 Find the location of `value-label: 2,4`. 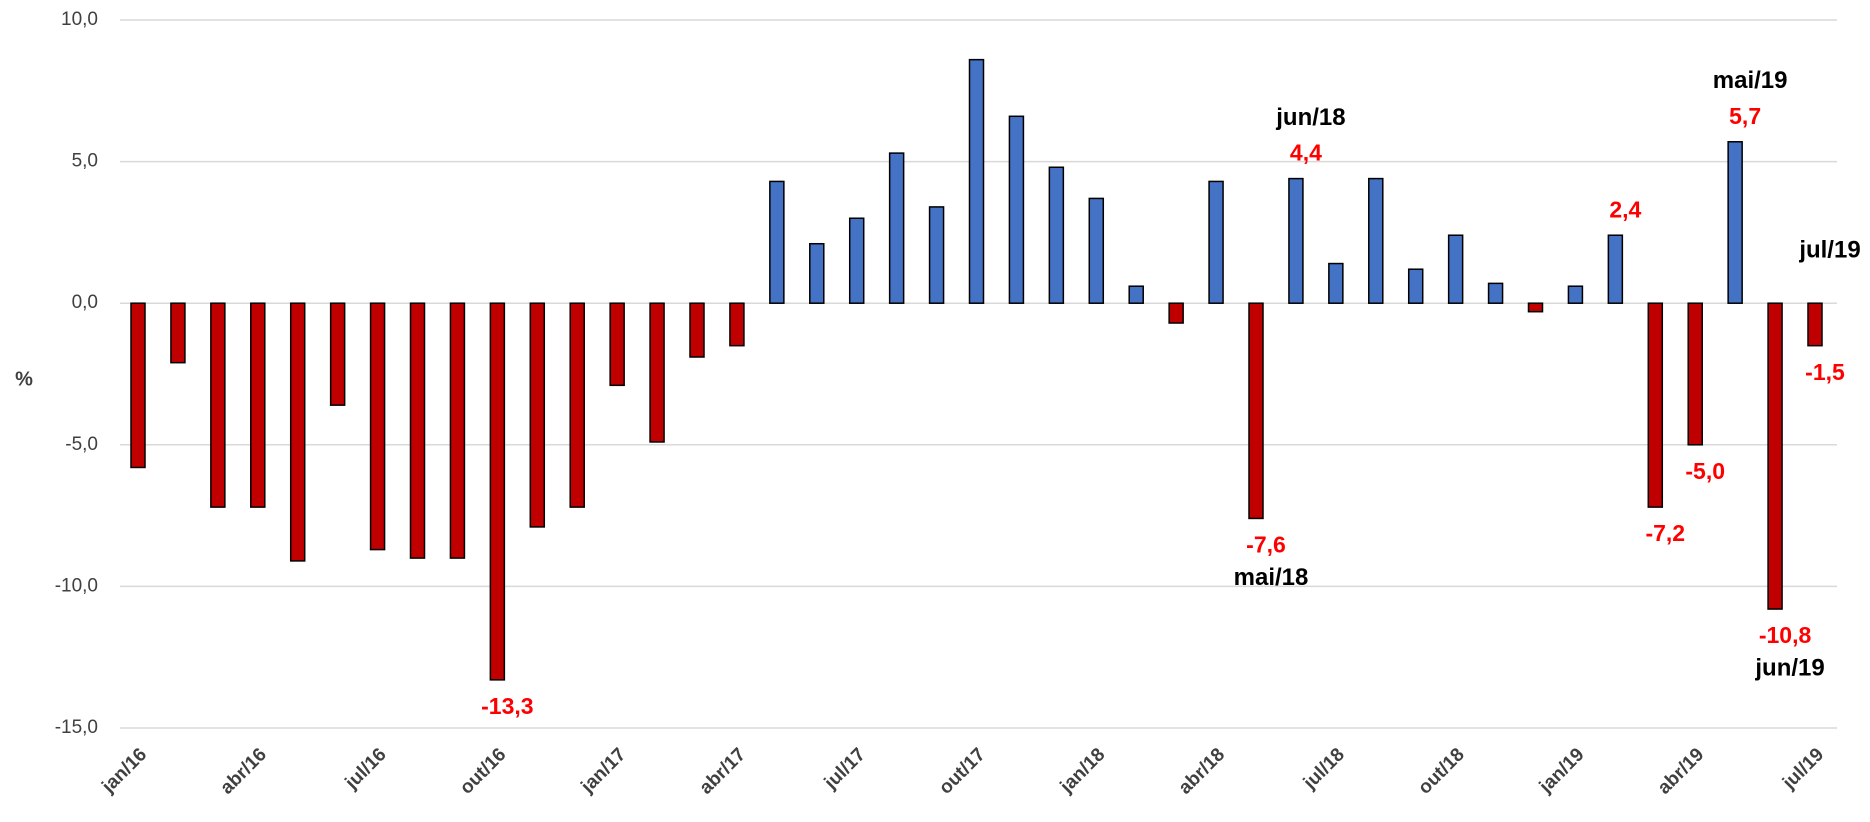

value-label: 2,4 is located at coordinates (1625, 209).